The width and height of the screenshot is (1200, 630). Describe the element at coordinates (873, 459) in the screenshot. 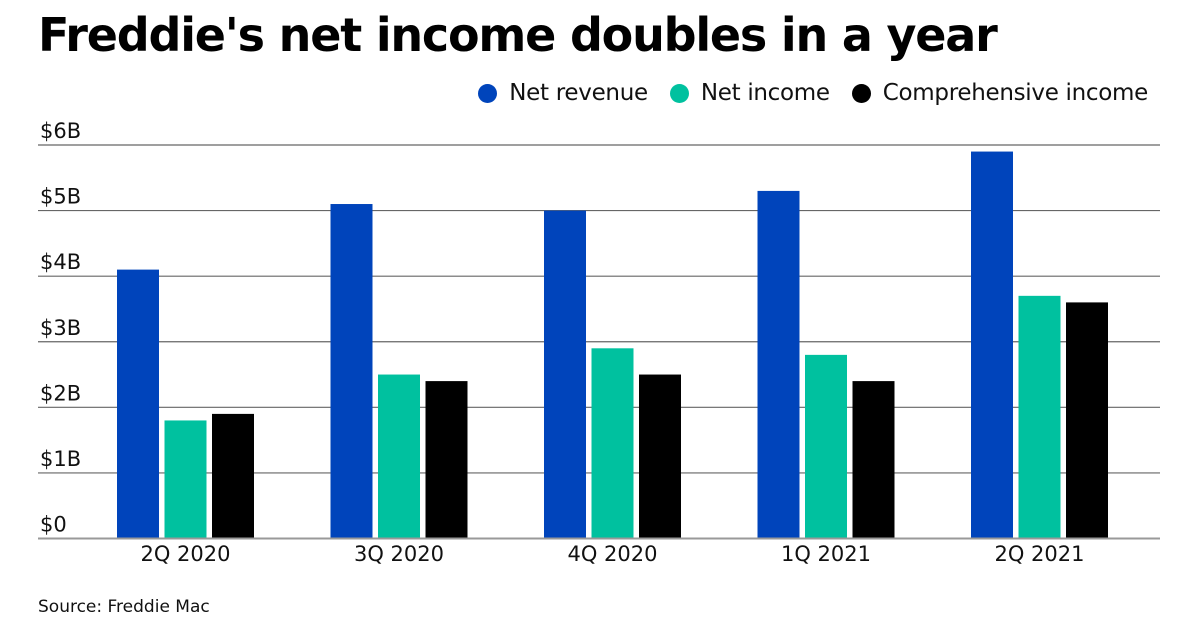

I see `bar-comprehensive-income-1q-2021` at that location.